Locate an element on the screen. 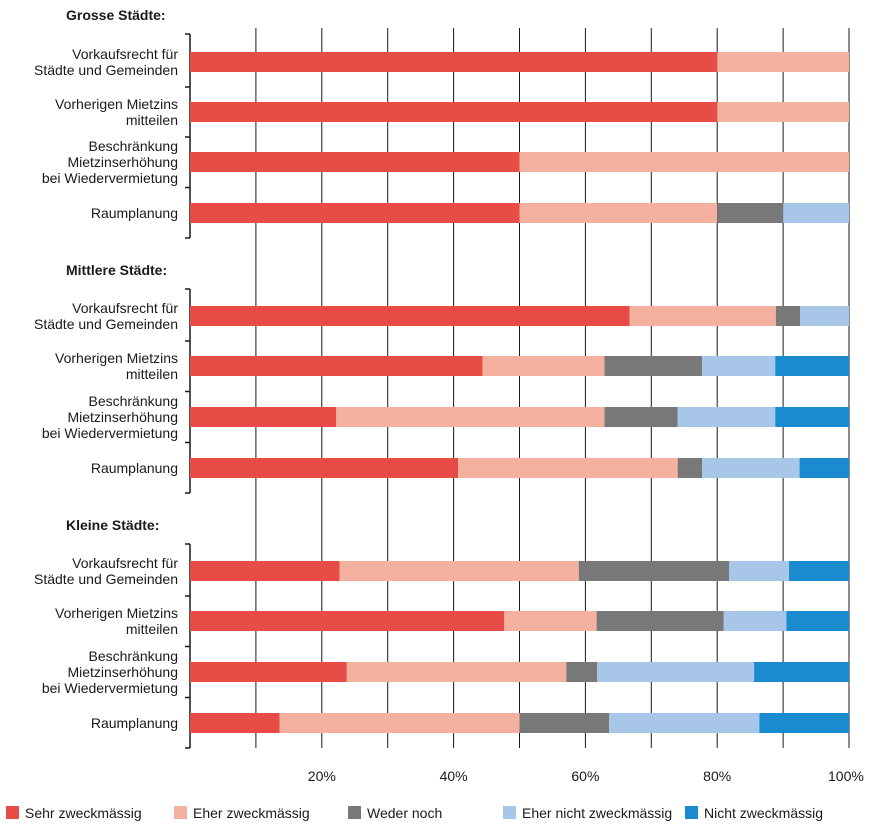 This screenshot has height=829, width=871. x-tick-label: 100% is located at coordinates (846, 776).